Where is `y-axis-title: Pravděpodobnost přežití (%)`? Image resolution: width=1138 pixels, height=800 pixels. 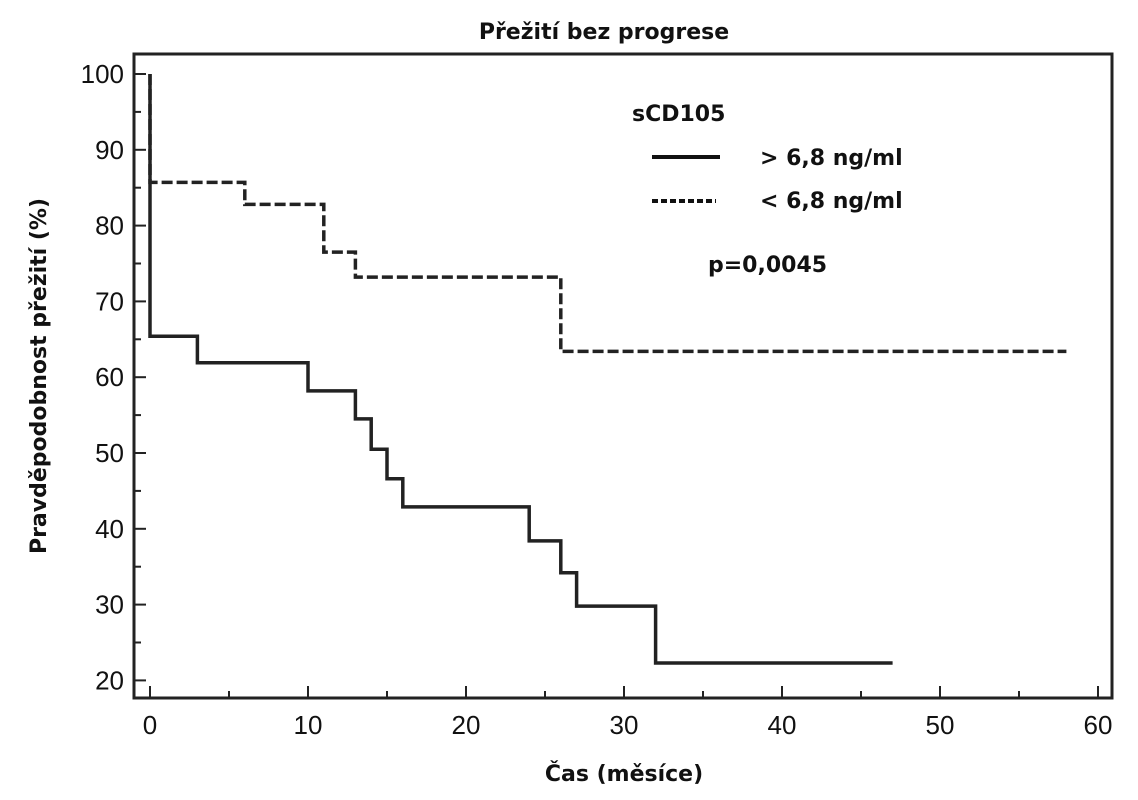
y-axis-title: Pravděpodobnost přežití (%) is located at coordinates (39, 376).